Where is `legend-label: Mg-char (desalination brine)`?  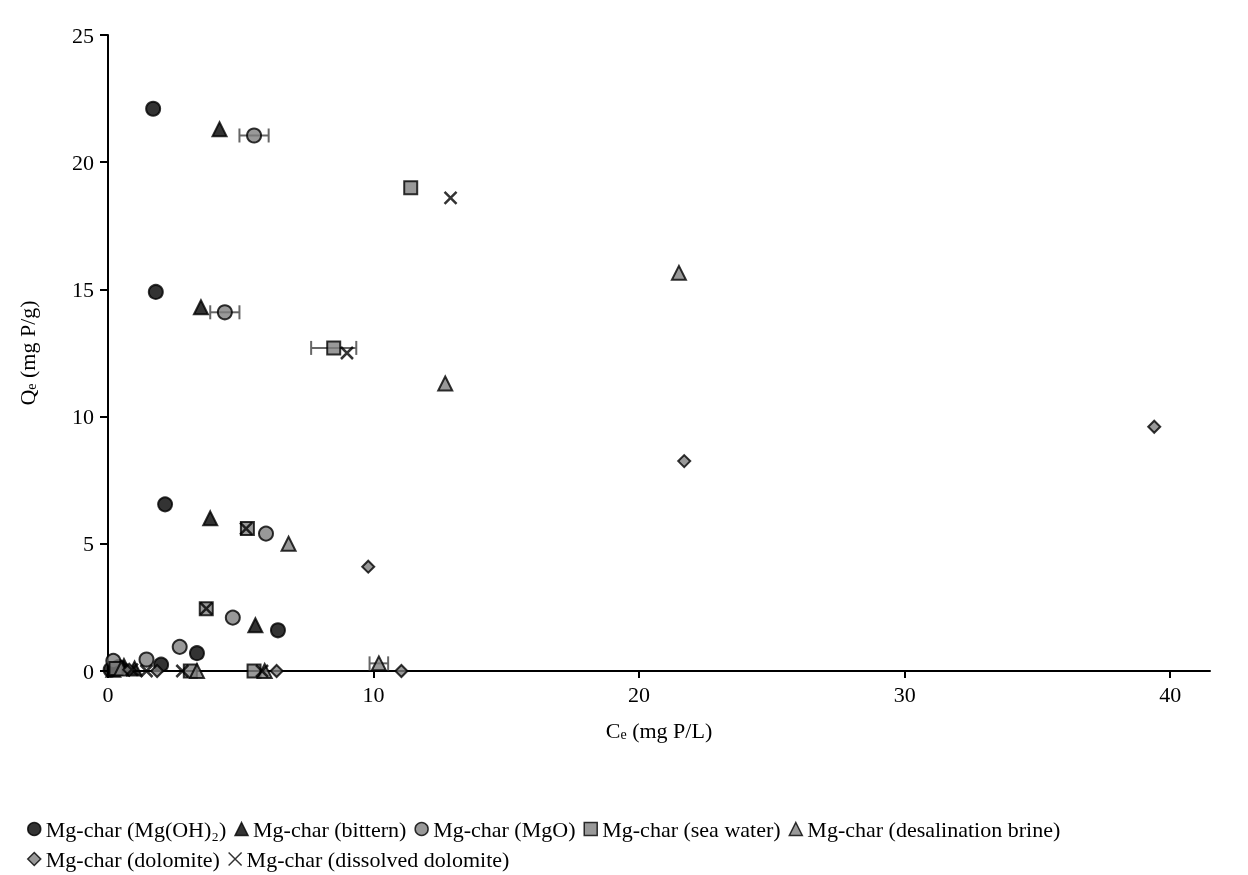
legend-label: Mg-char (desalination brine) is located at coordinates (934, 829).